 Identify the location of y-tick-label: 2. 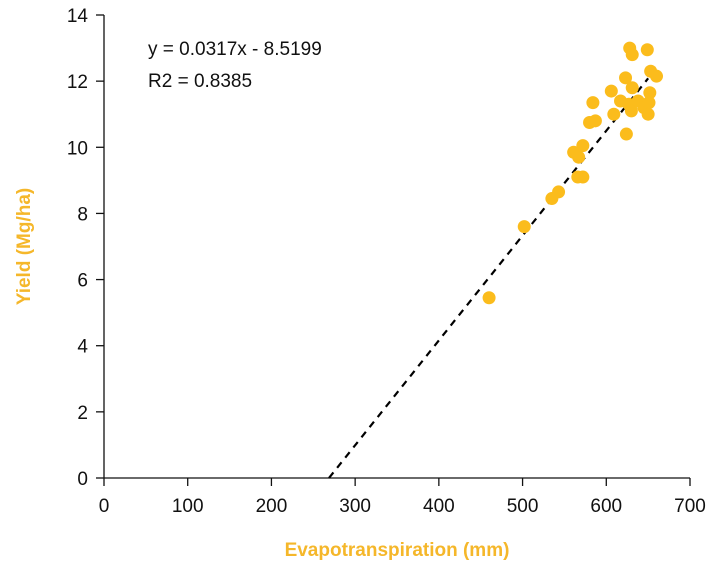
(82, 413).